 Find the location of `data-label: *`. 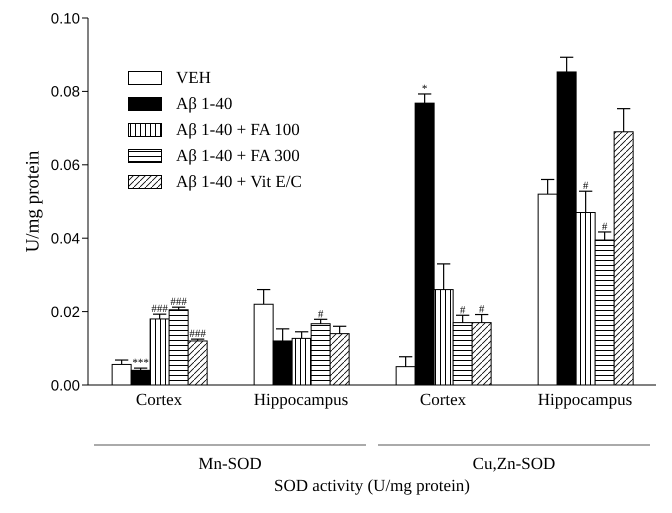

data-label: * is located at coordinates (425, 88).